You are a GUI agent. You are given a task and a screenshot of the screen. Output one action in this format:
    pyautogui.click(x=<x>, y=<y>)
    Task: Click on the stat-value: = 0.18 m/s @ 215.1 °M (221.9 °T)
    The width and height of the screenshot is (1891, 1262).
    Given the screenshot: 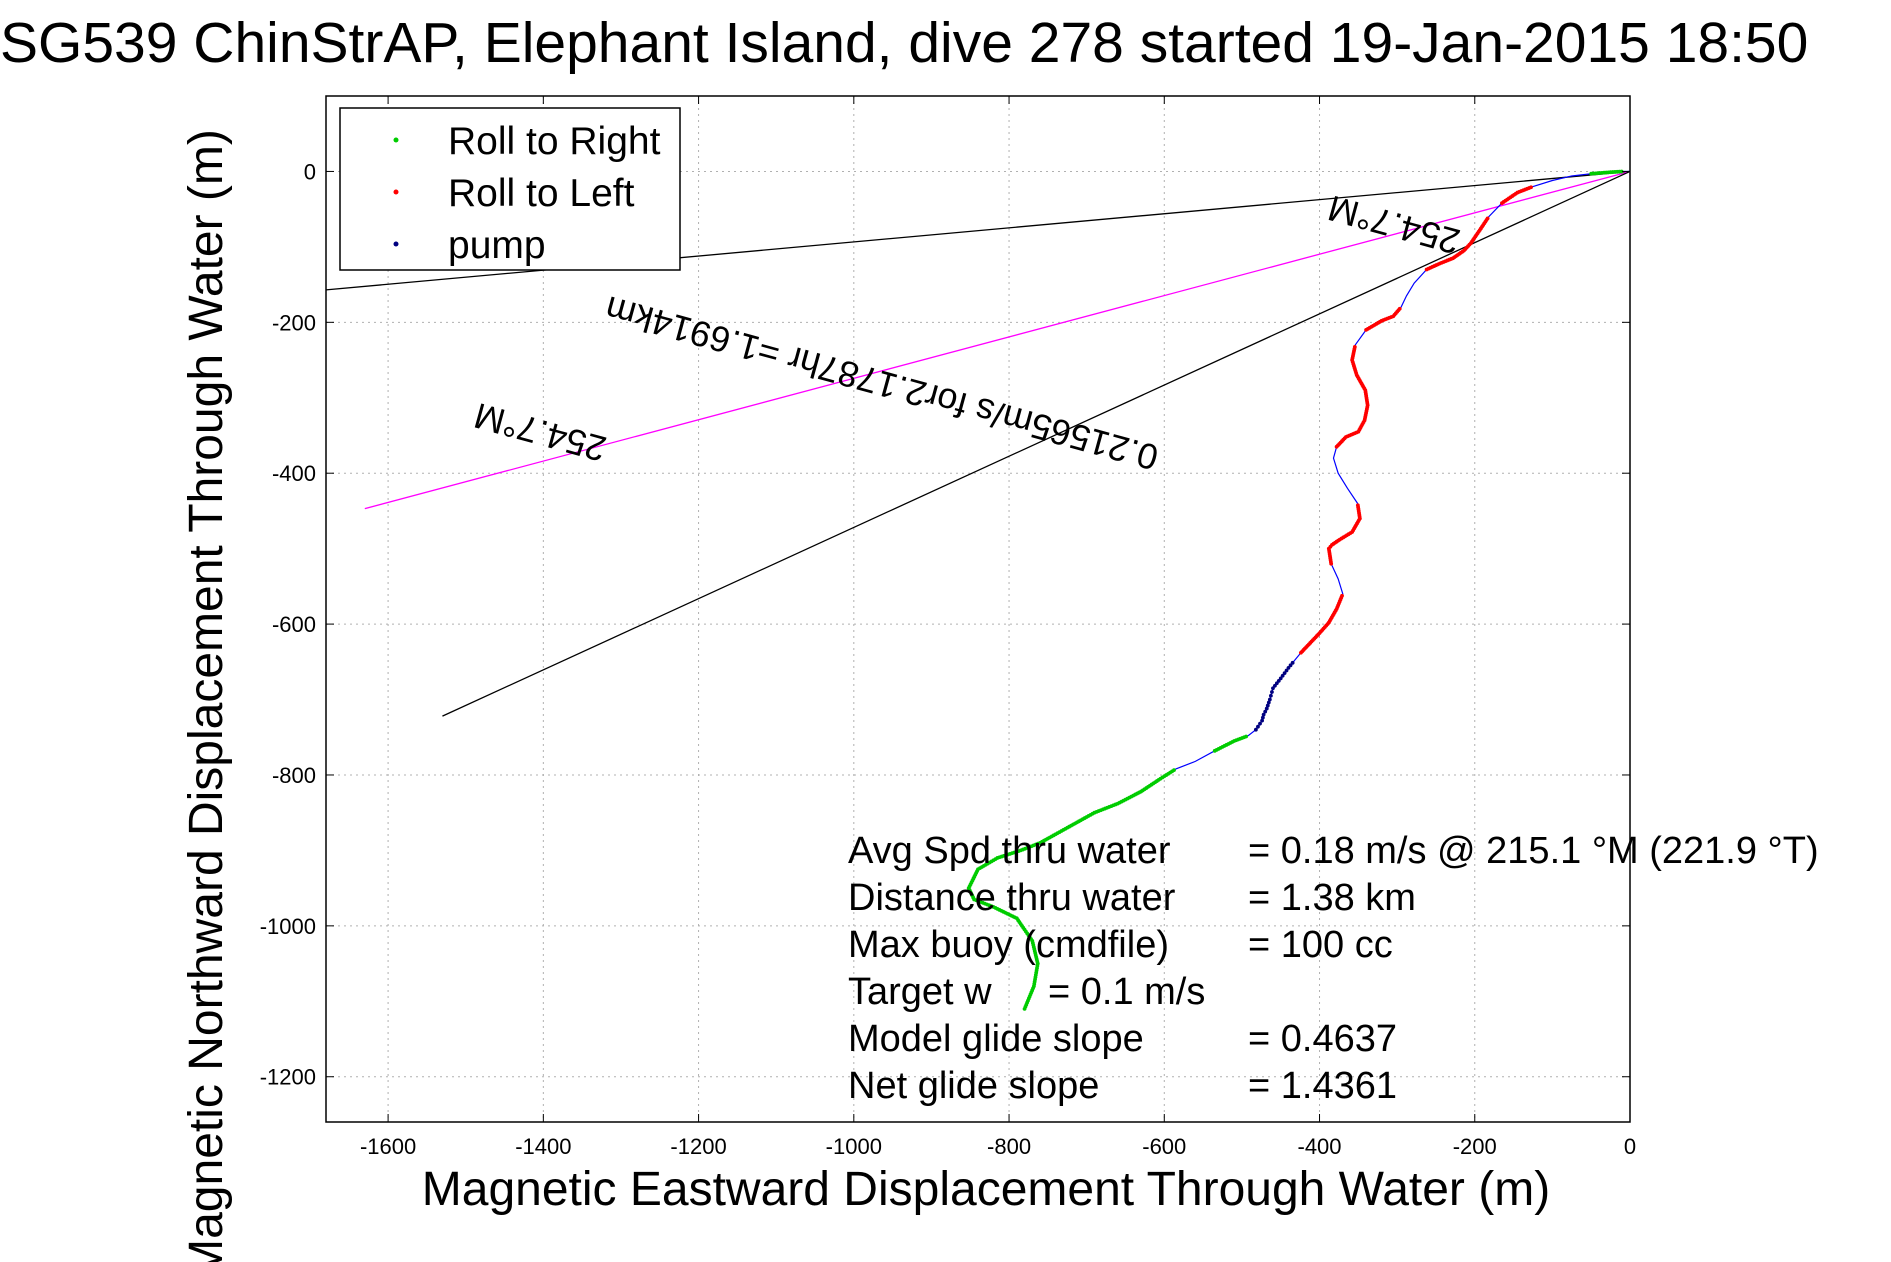 What is the action you would take?
    pyautogui.click(x=1533, y=851)
    